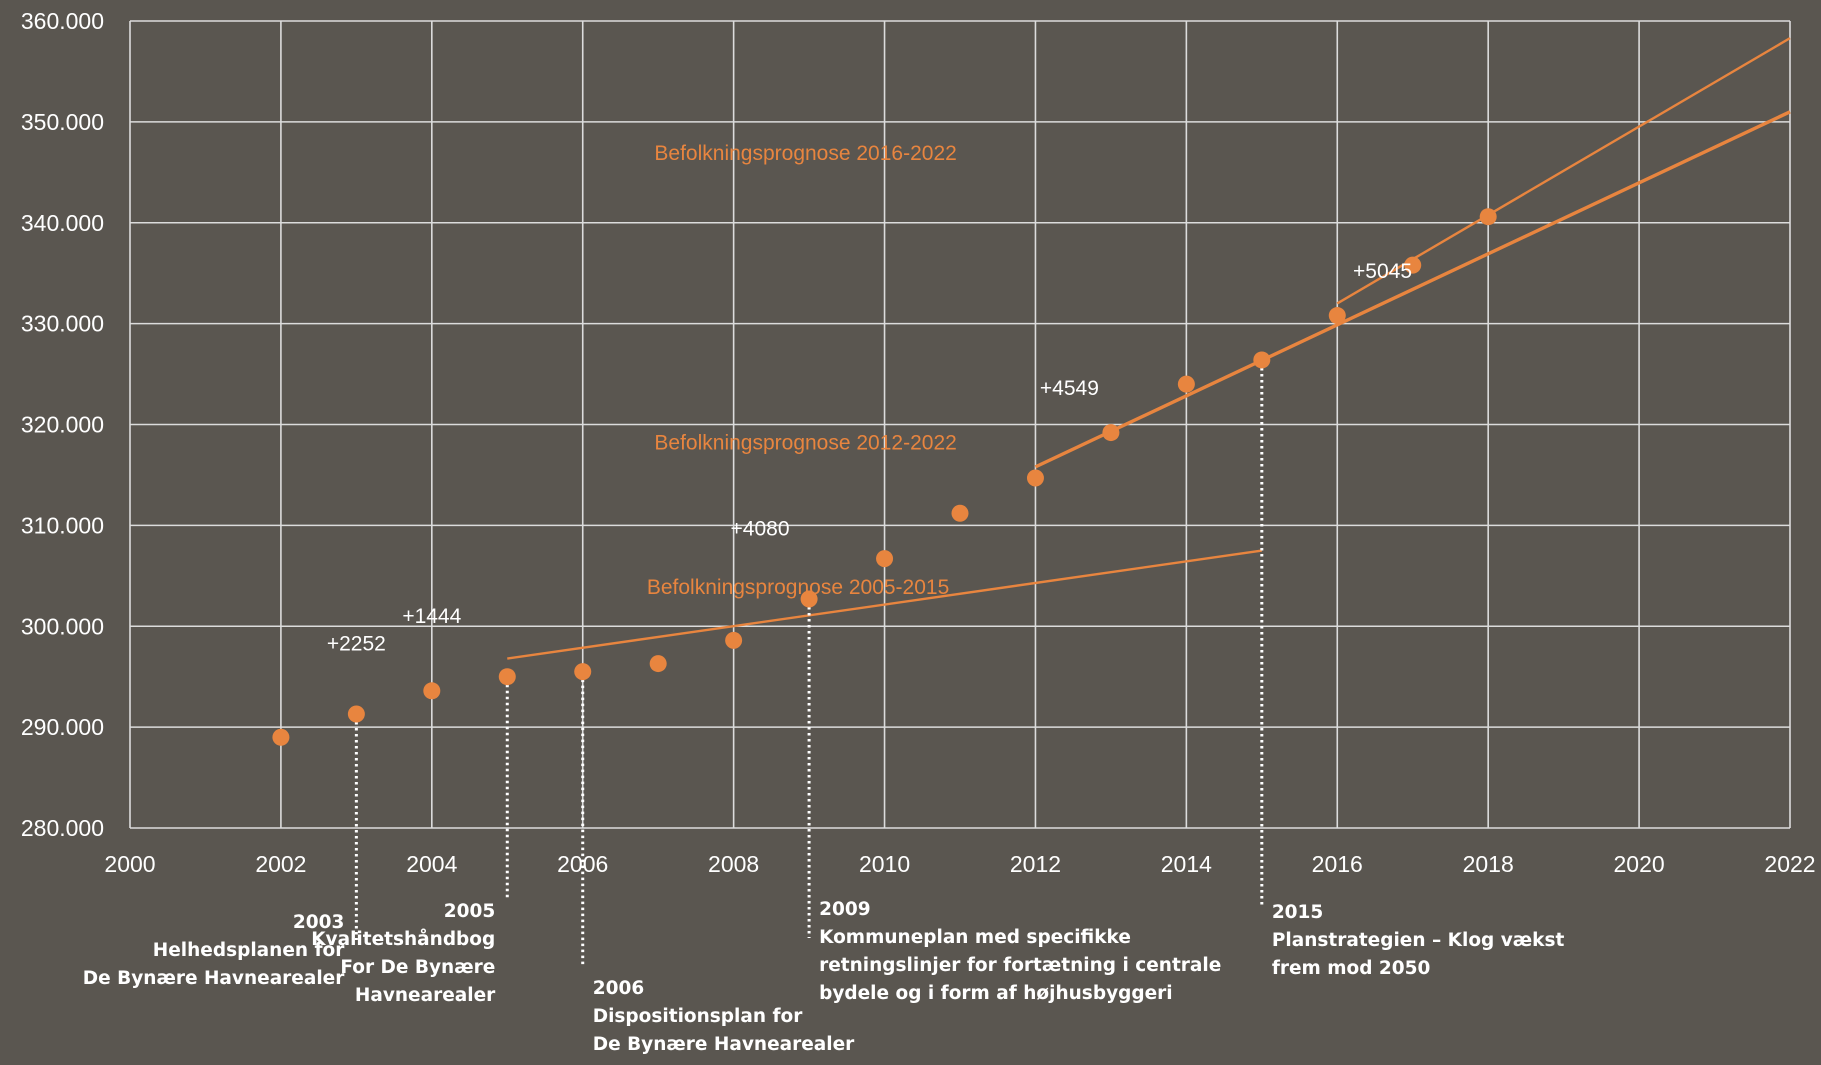 This screenshot has height=1065, width=1821. What do you see at coordinates (62, 122) in the screenshot?
I see `y-tick-label: 350.000` at bounding box center [62, 122].